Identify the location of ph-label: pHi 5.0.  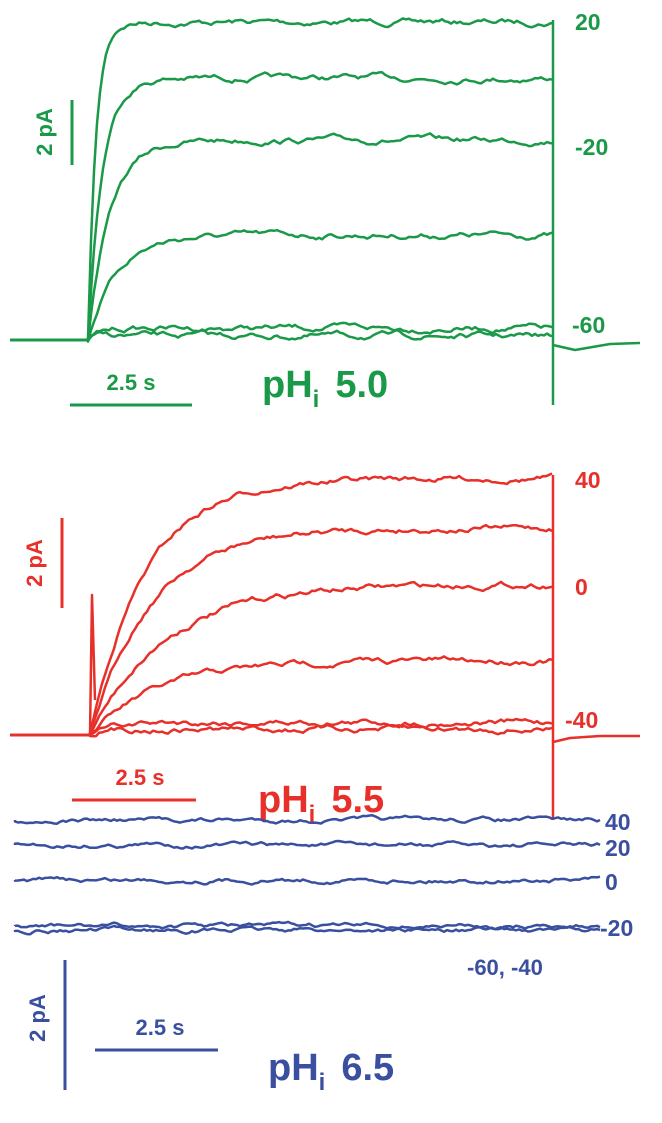
(325, 388).